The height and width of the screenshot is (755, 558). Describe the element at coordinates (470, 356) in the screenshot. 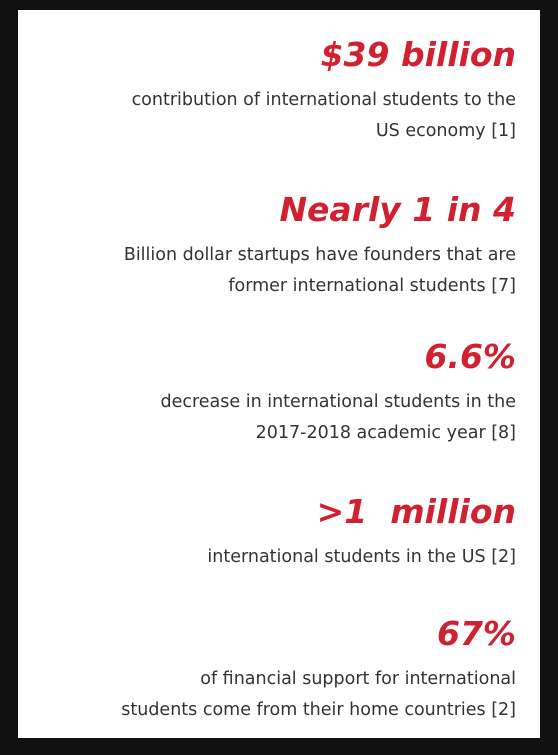

I see `stat-headline: 6.6%` at that location.